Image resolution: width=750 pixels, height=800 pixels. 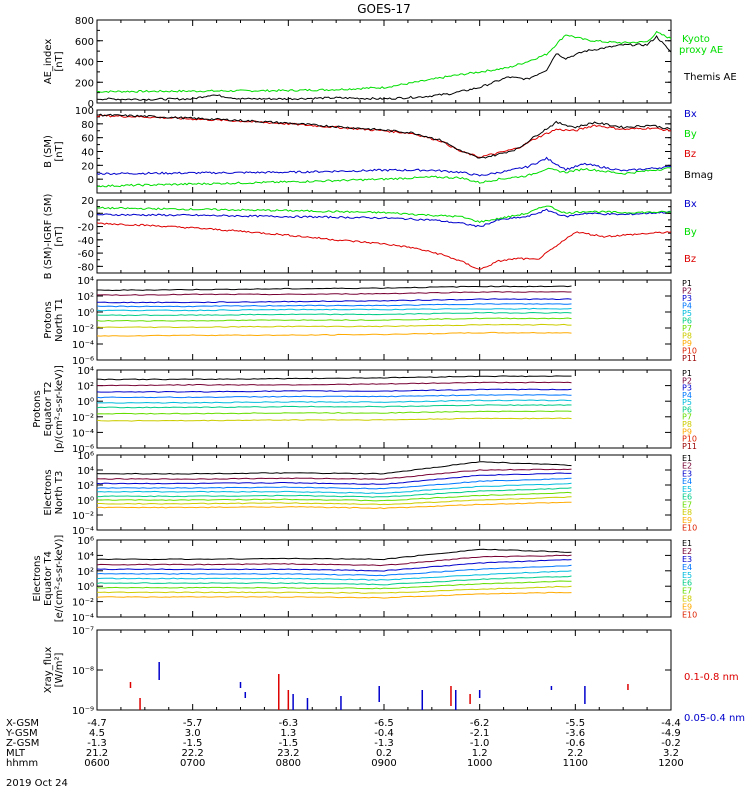 What do you see at coordinates (480, 753) in the screenshot?
I see `orbit-row-value: 1.2` at bounding box center [480, 753].